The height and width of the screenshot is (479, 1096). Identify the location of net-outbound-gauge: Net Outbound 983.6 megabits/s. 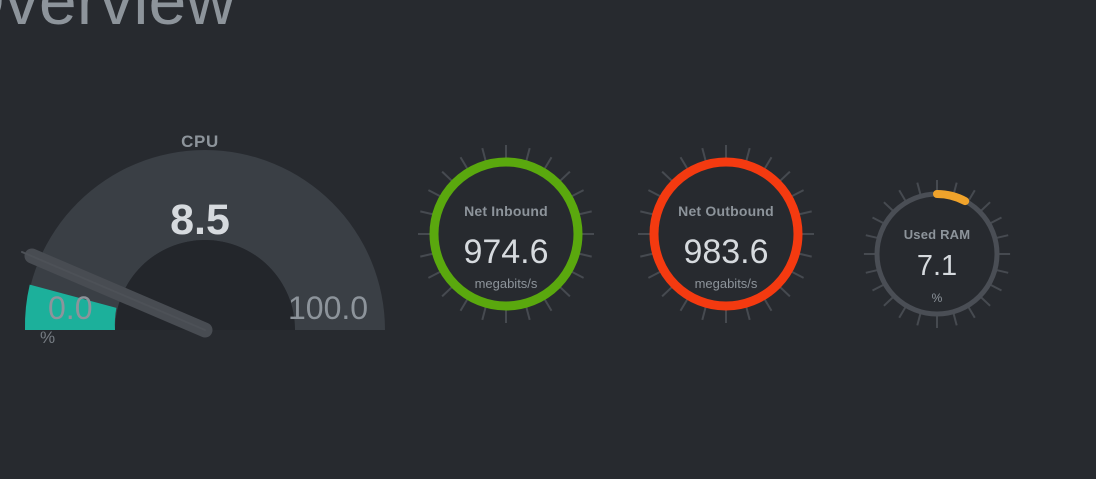
(726, 251).